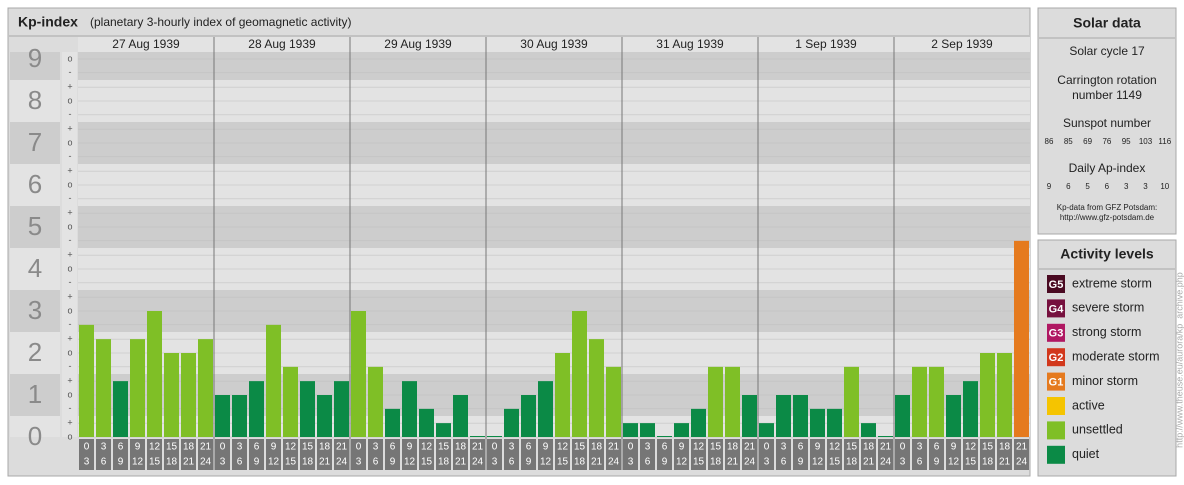  I want to click on day-label: 29 Aug 1939, so click(418, 44).